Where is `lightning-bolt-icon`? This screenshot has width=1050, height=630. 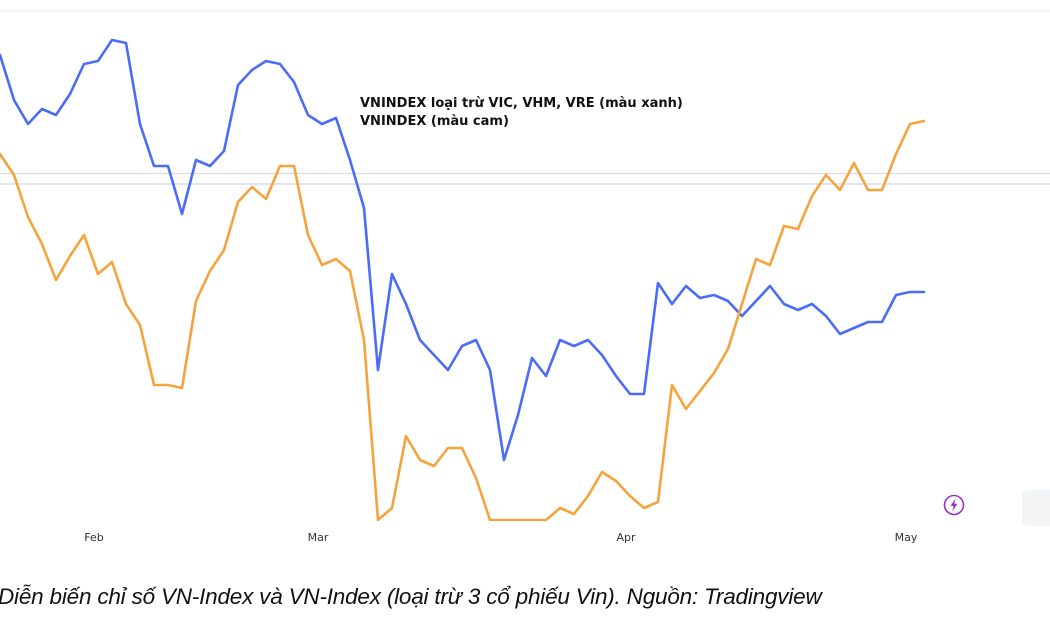 lightning-bolt-icon is located at coordinates (954, 505).